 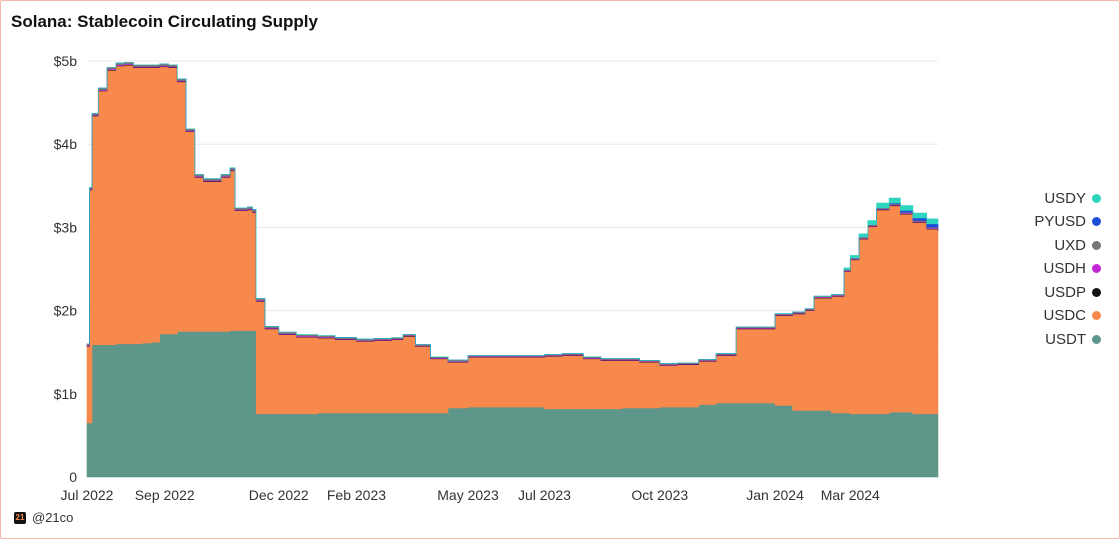 I want to click on legend-label: USDT, so click(x=1065, y=339).